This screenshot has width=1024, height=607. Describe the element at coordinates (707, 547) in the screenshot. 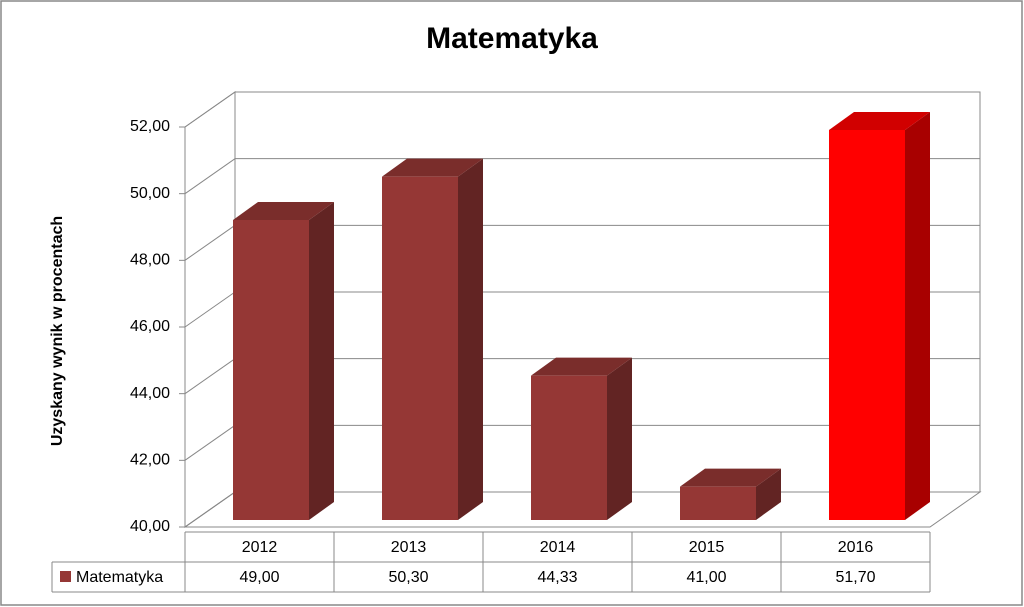

I see `x-tick-label: 2015` at that location.